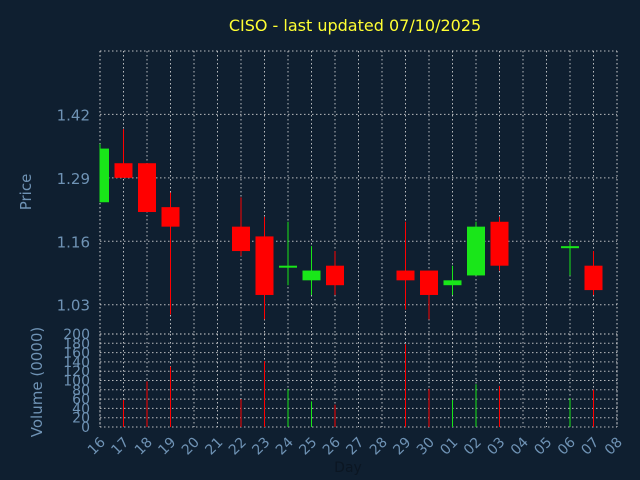  What do you see at coordinates (73, 306) in the screenshot?
I see `price-tick-label: 1.03` at bounding box center [73, 306].